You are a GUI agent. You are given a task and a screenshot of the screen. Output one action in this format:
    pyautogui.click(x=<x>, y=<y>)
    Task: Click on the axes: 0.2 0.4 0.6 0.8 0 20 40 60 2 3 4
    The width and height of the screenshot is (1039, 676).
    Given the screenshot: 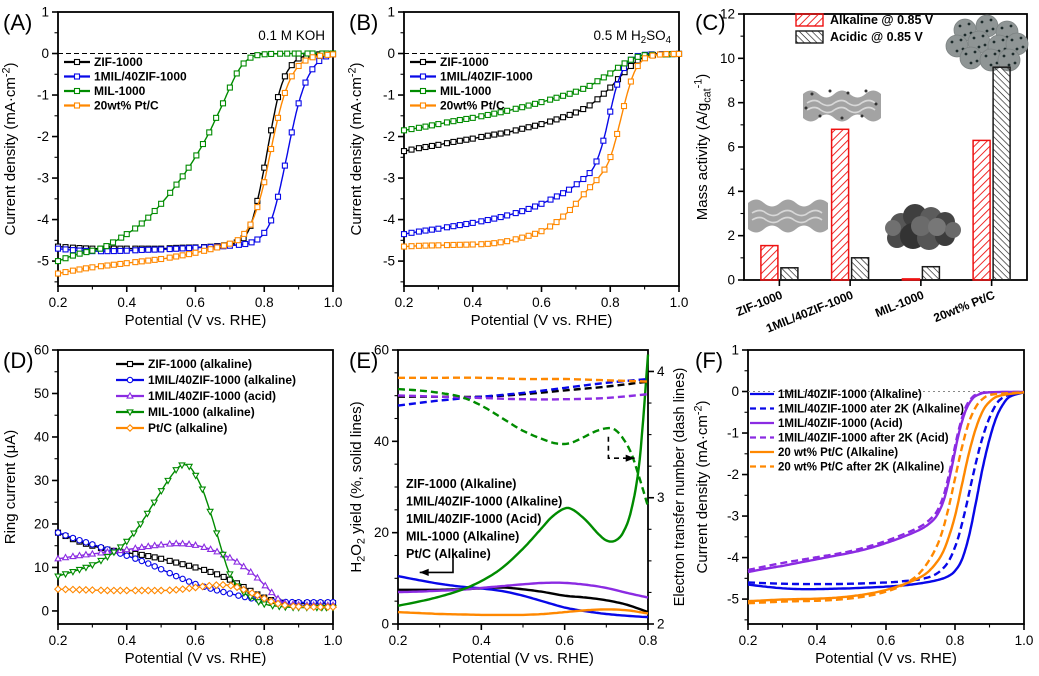 What is the action you would take?
    pyautogui.click(x=519, y=496)
    